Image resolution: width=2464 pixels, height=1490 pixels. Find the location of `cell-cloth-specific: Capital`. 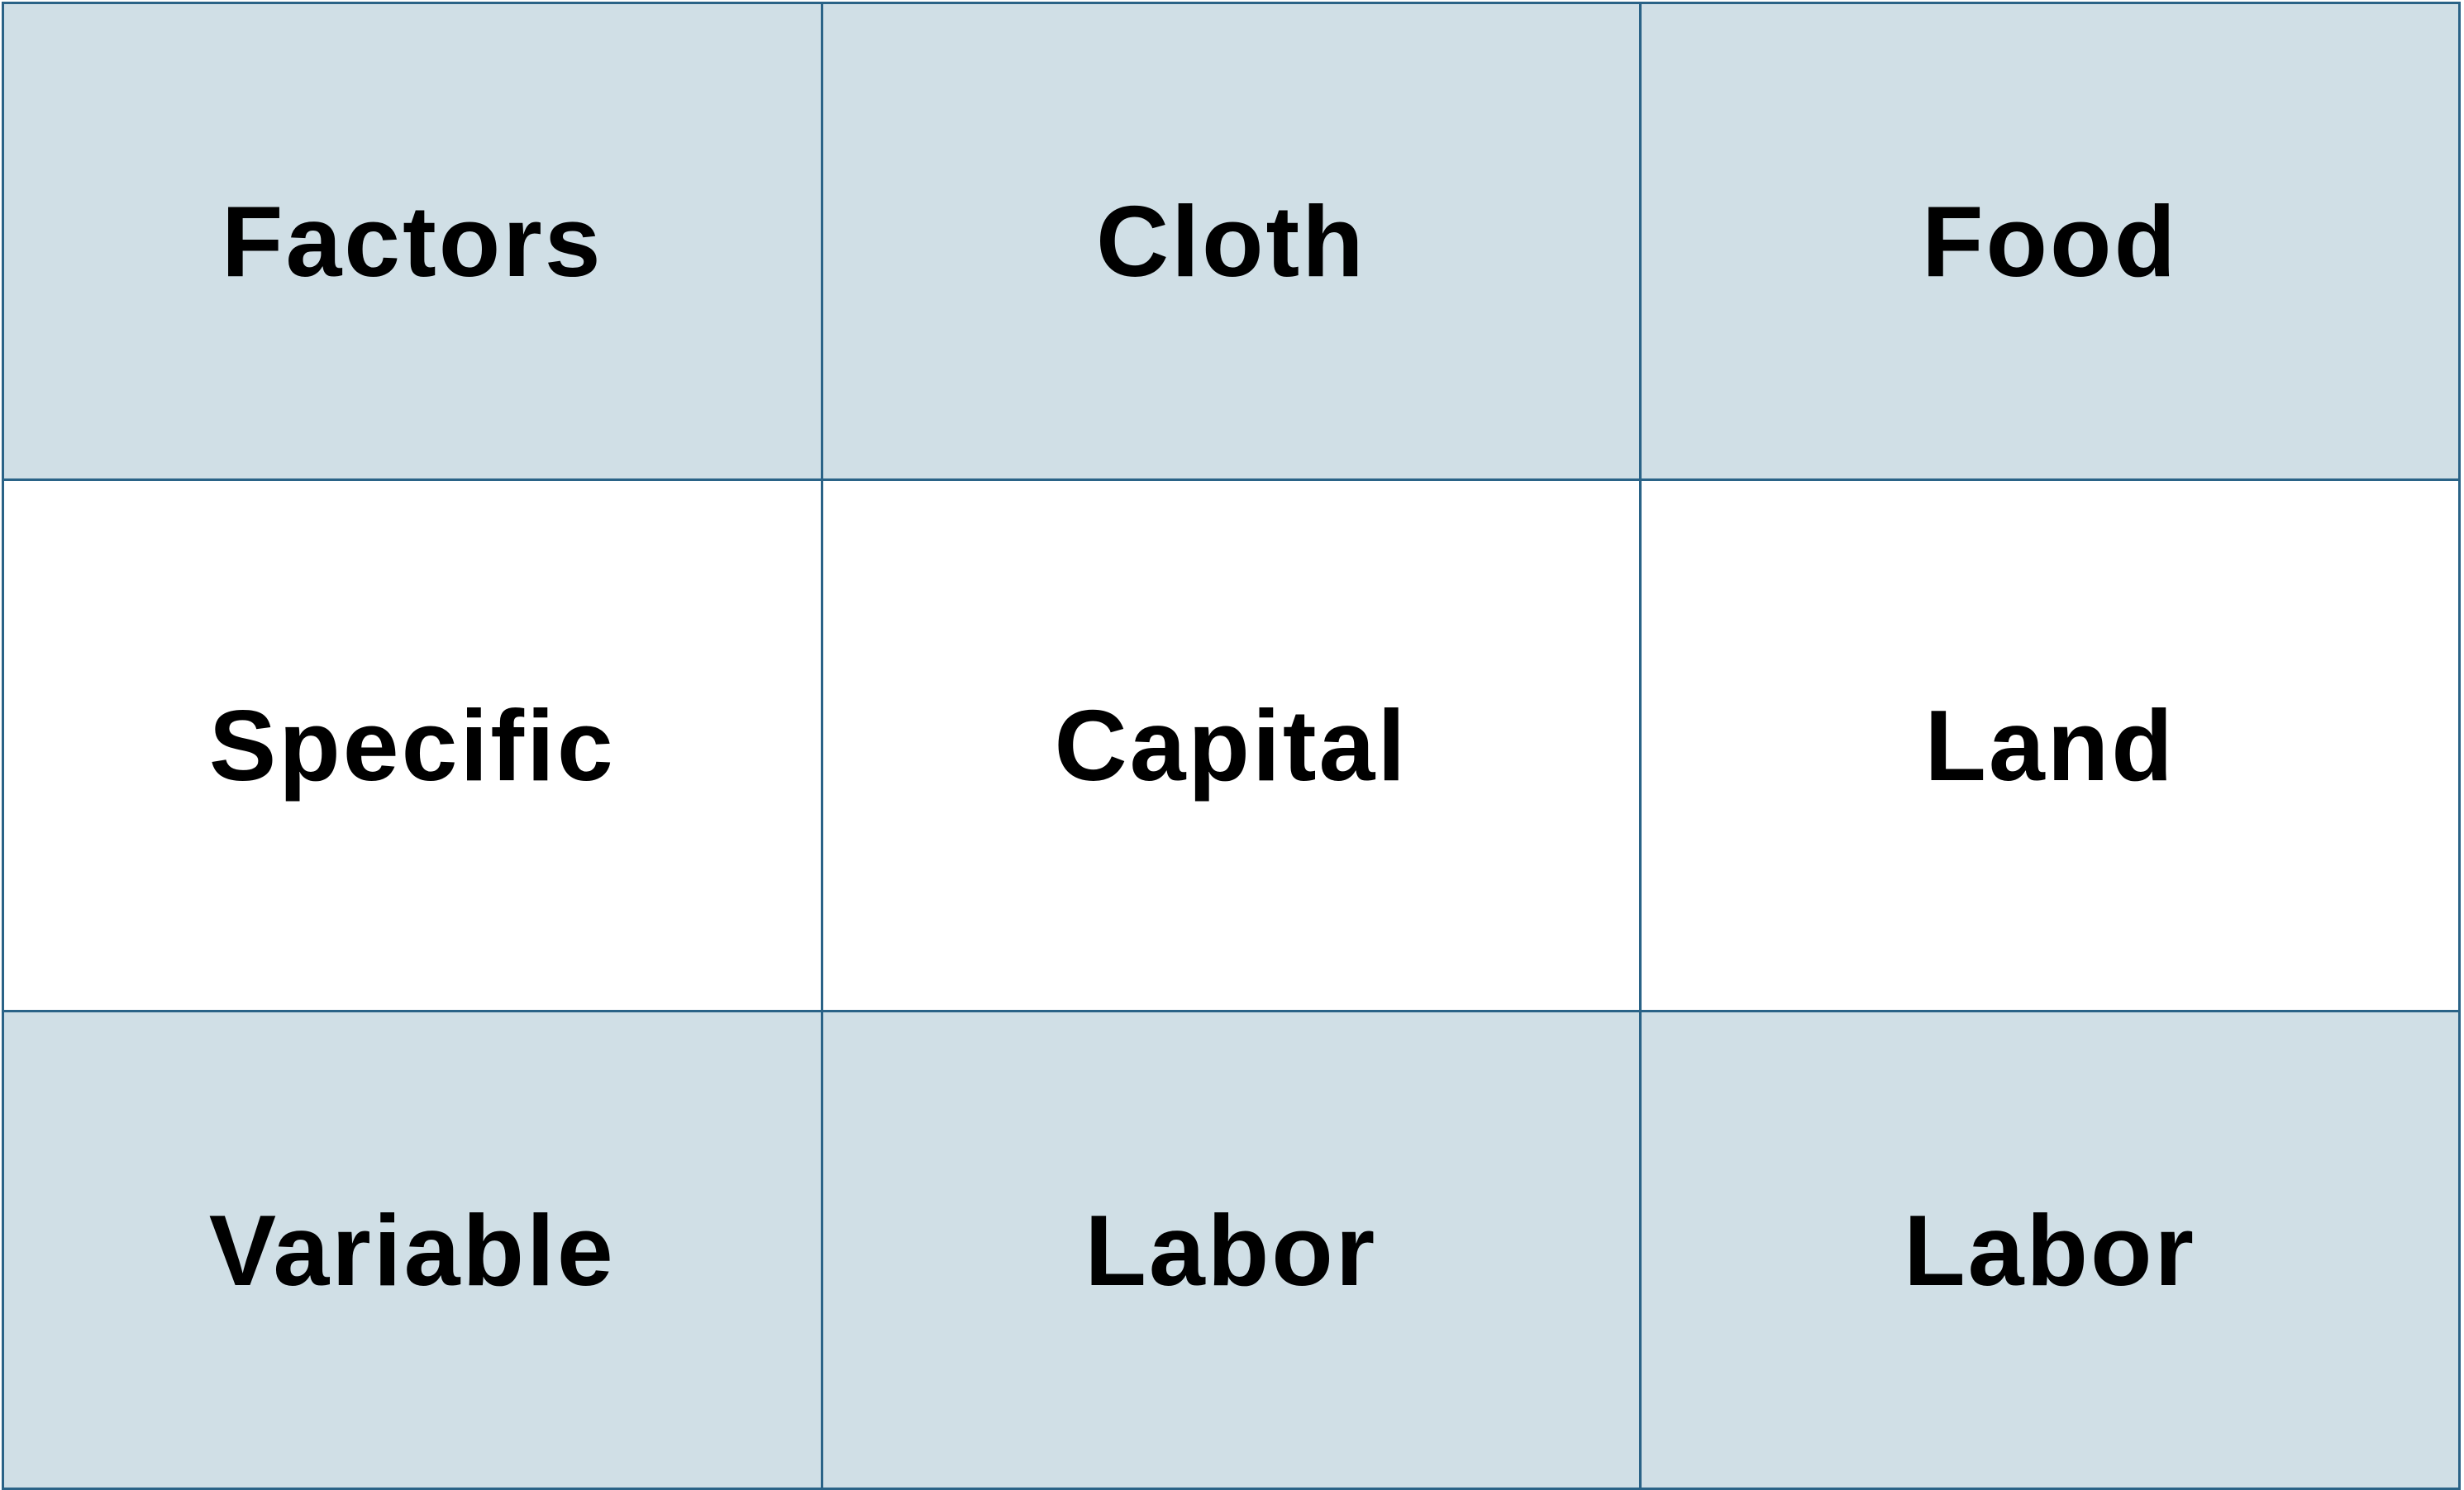

cell-cloth-specific: Capital is located at coordinates (1231, 745).